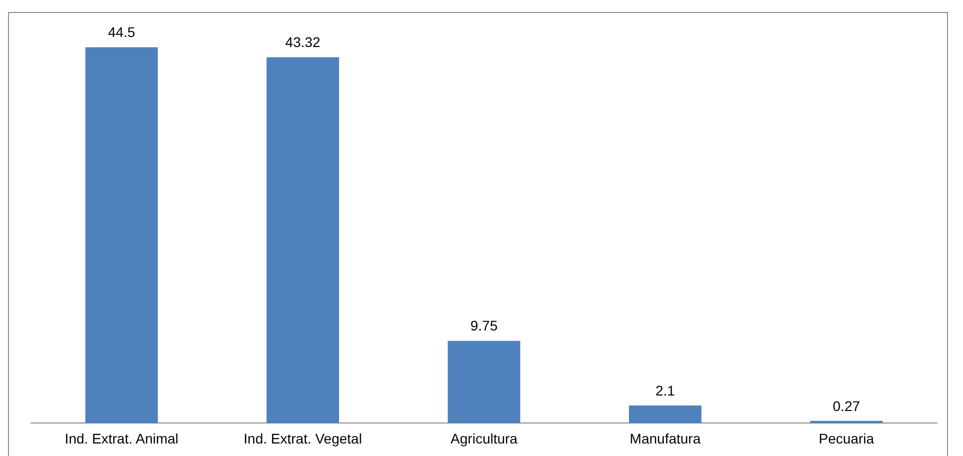  Describe the element at coordinates (846, 406) in the screenshot. I see `data-label: 0.27` at that location.